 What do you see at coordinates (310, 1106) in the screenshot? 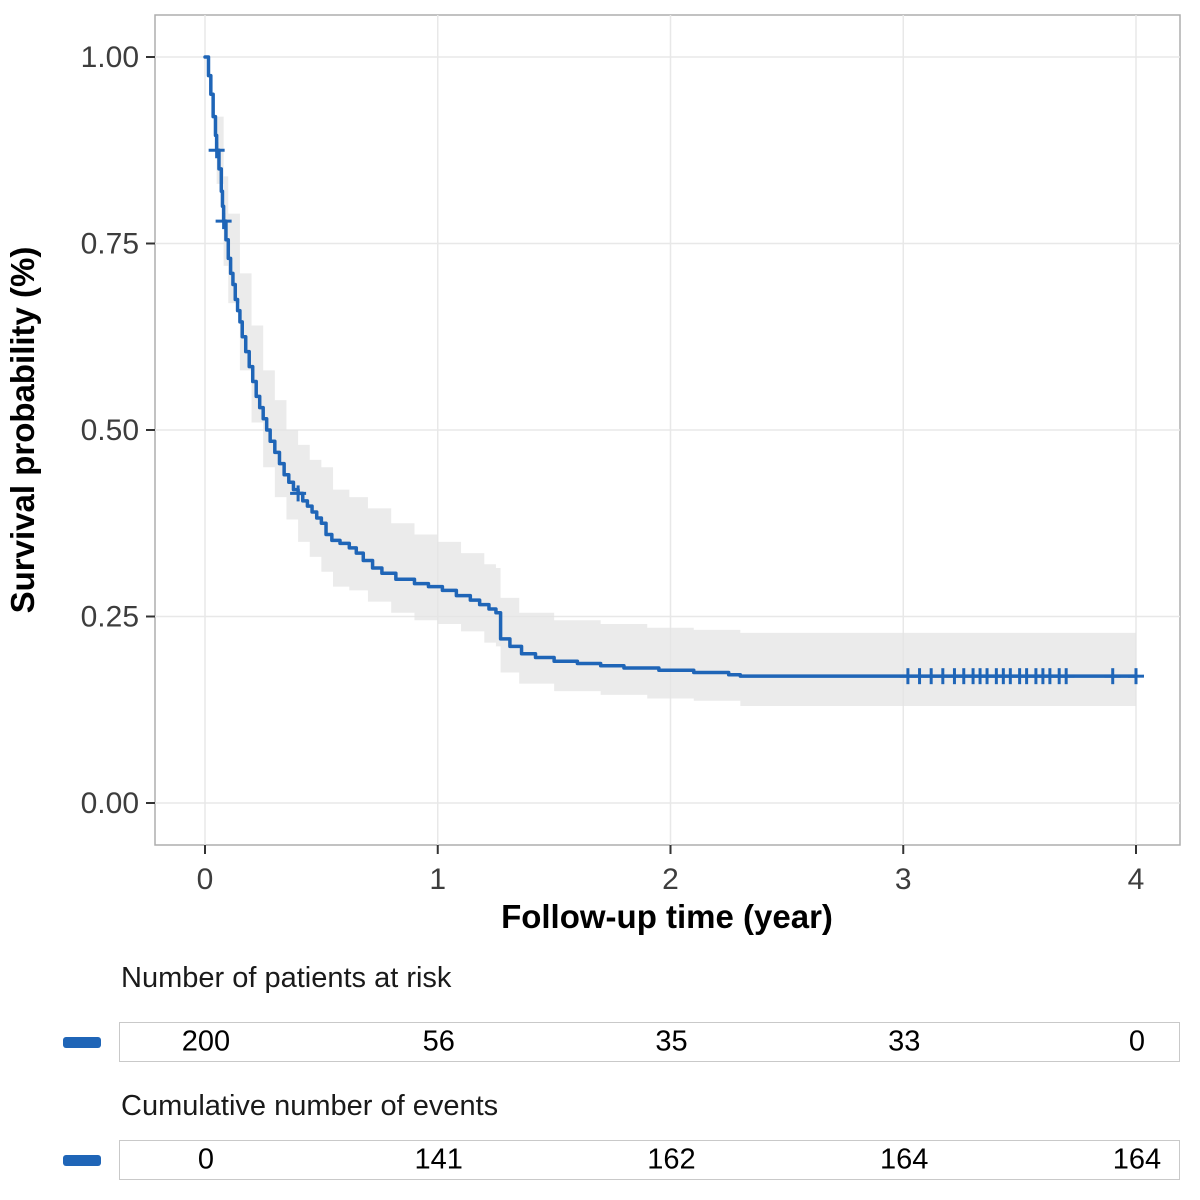
I see `events-table-title: Cumulative number of events` at bounding box center [310, 1106].